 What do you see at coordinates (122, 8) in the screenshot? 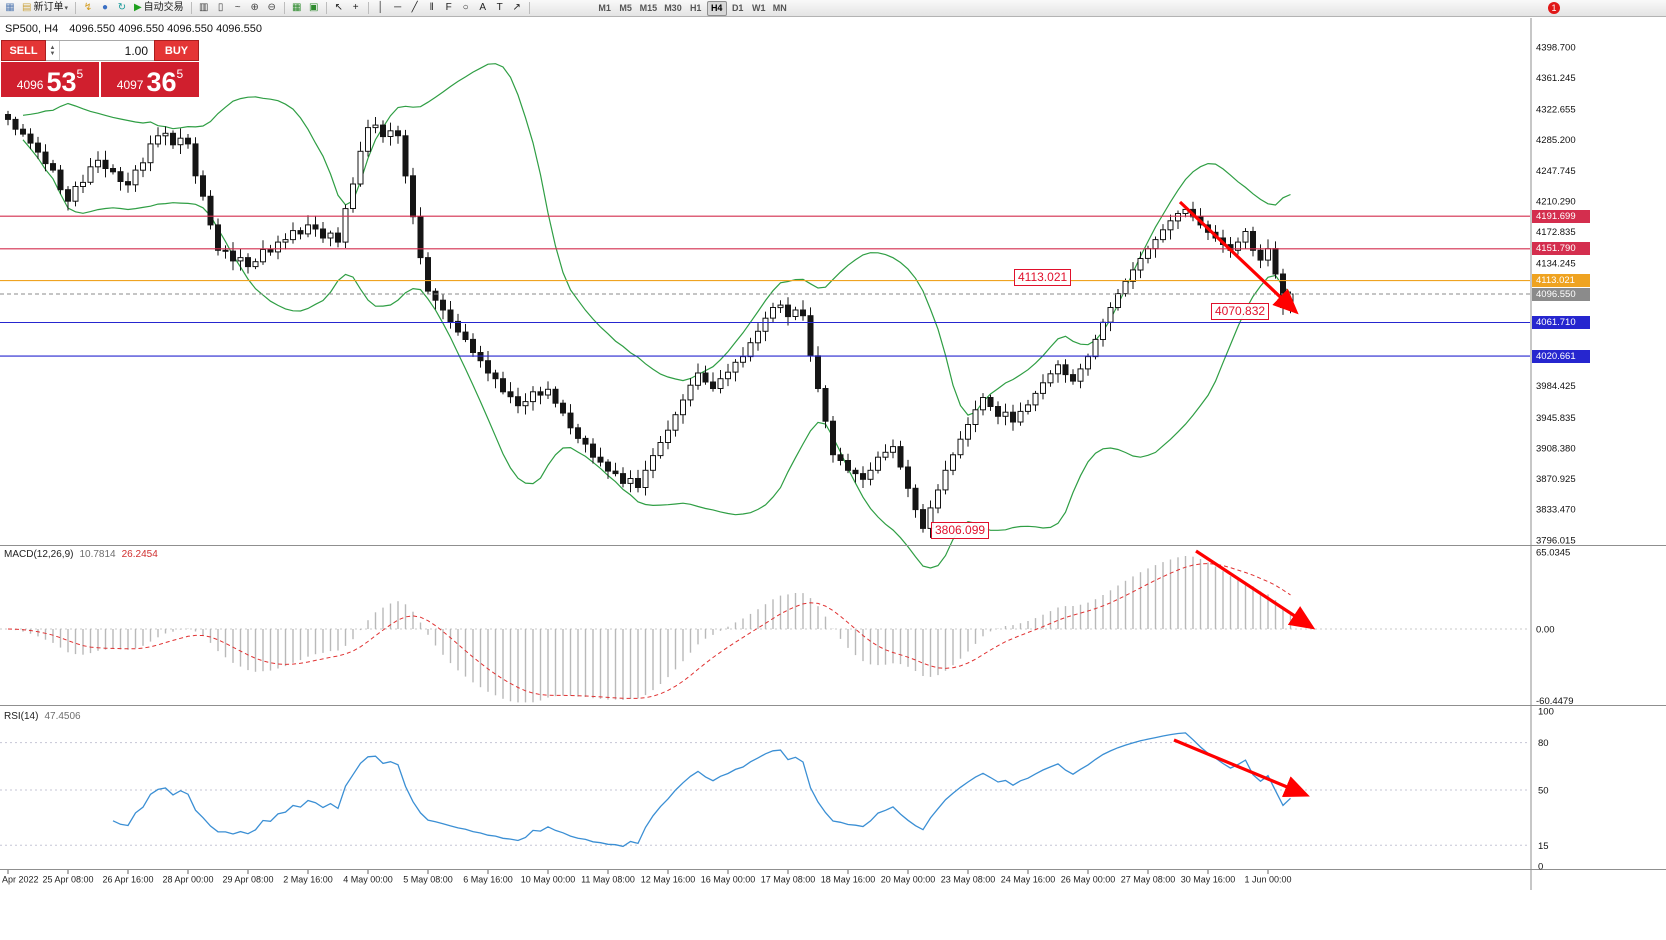
I see `refresh-icon: ↻` at bounding box center [122, 8].